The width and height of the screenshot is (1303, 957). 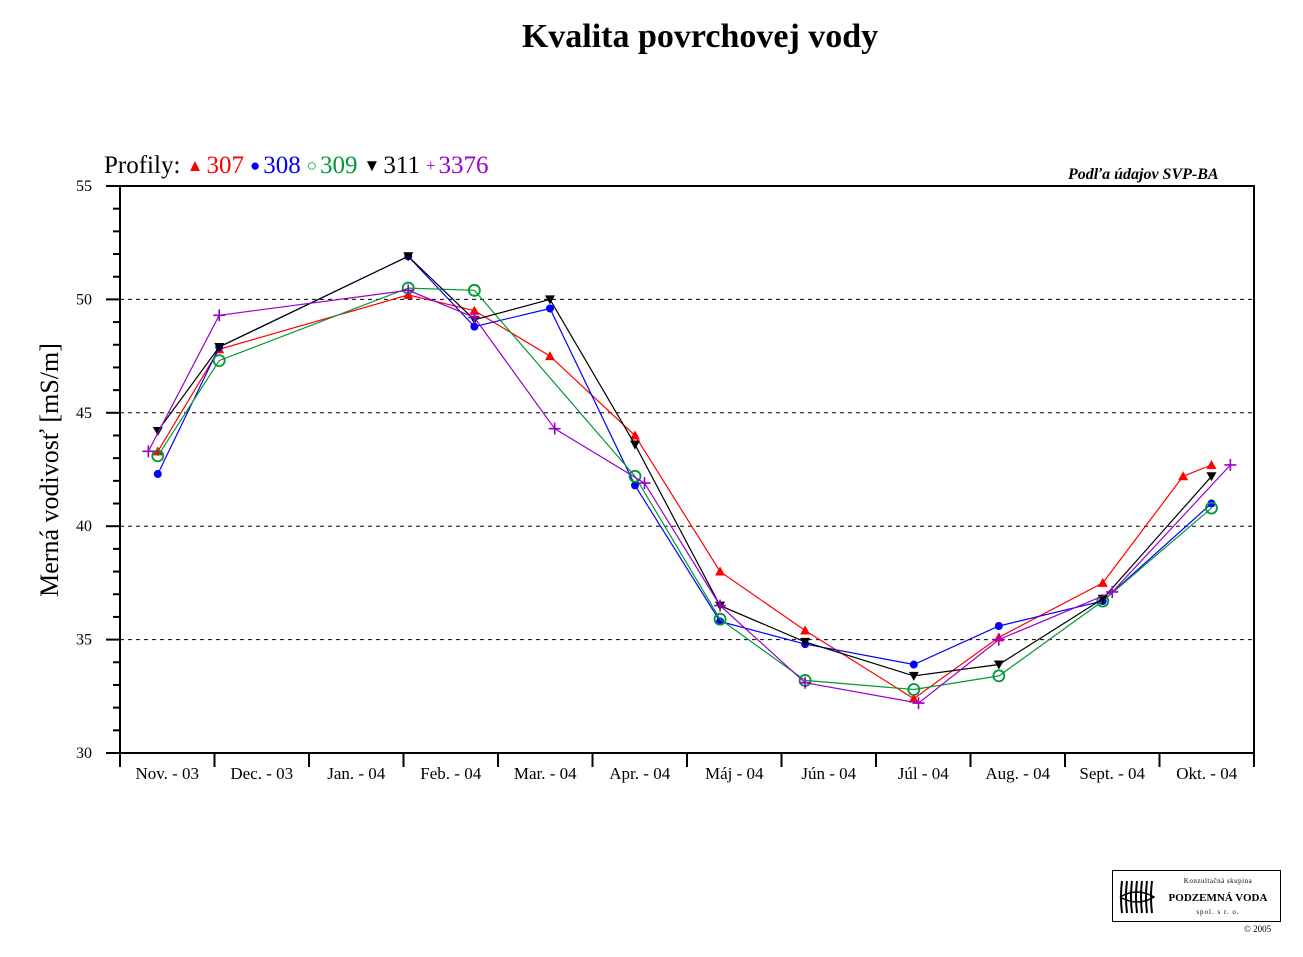 What do you see at coordinates (312, 165) in the screenshot?
I see `legend-marker-icon: ○` at bounding box center [312, 165].